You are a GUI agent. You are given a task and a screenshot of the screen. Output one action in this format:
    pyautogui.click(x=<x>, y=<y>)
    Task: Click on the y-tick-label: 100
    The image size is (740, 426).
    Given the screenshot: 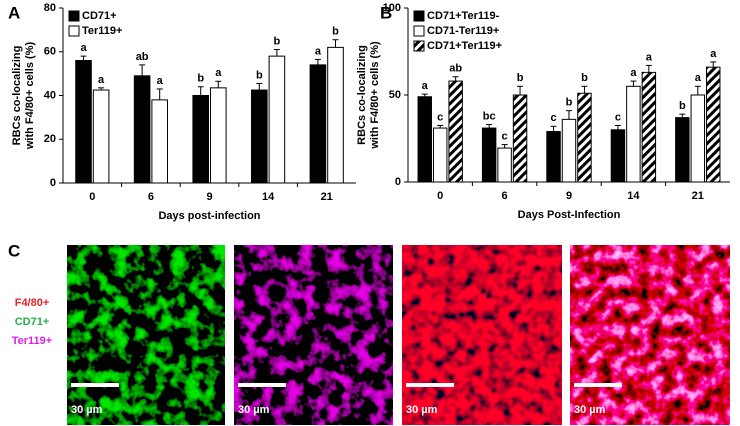 What is the action you would take?
    pyautogui.click(x=392, y=8)
    